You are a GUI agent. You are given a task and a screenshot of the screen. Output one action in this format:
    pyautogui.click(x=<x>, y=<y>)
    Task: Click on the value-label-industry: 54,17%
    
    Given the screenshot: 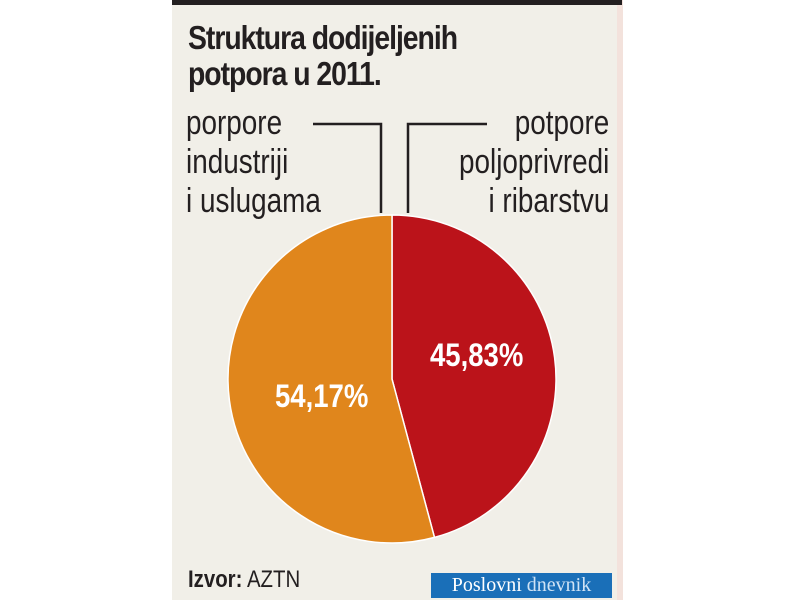 What is the action you would take?
    pyautogui.click(x=322, y=396)
    